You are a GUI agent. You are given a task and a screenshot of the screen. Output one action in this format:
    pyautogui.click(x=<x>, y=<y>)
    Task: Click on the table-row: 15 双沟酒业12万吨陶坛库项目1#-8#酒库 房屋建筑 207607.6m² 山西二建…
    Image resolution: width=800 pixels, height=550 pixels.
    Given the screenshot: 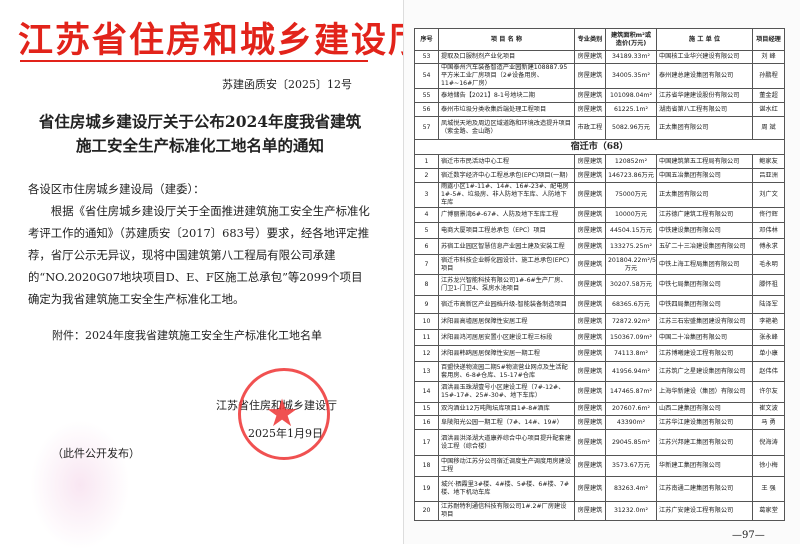 What is the action you would take?
    pyautogui.click(x=599, y=409)
    